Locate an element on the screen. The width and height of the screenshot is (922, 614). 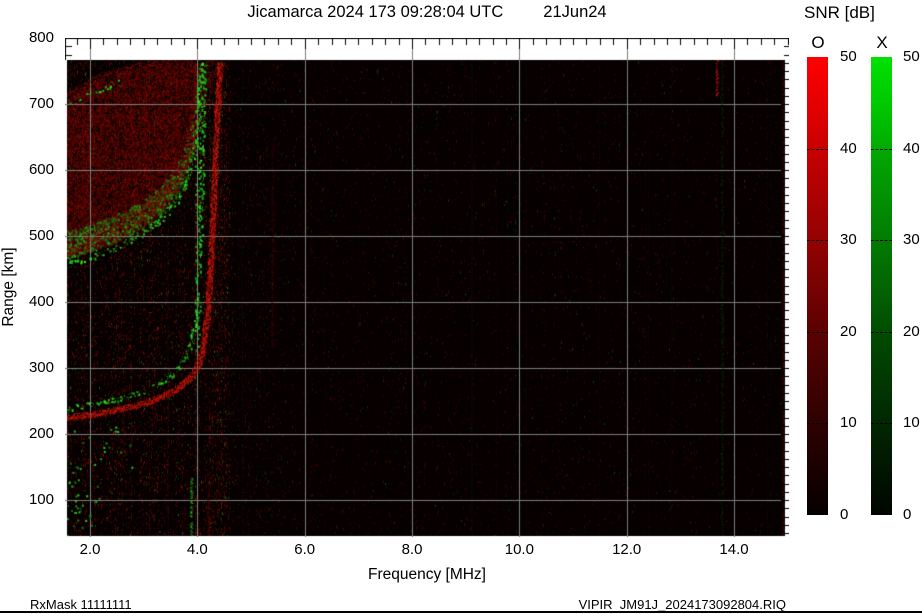
x-axis-title: Frequency [MHz] is located at coordinates (426, 574).